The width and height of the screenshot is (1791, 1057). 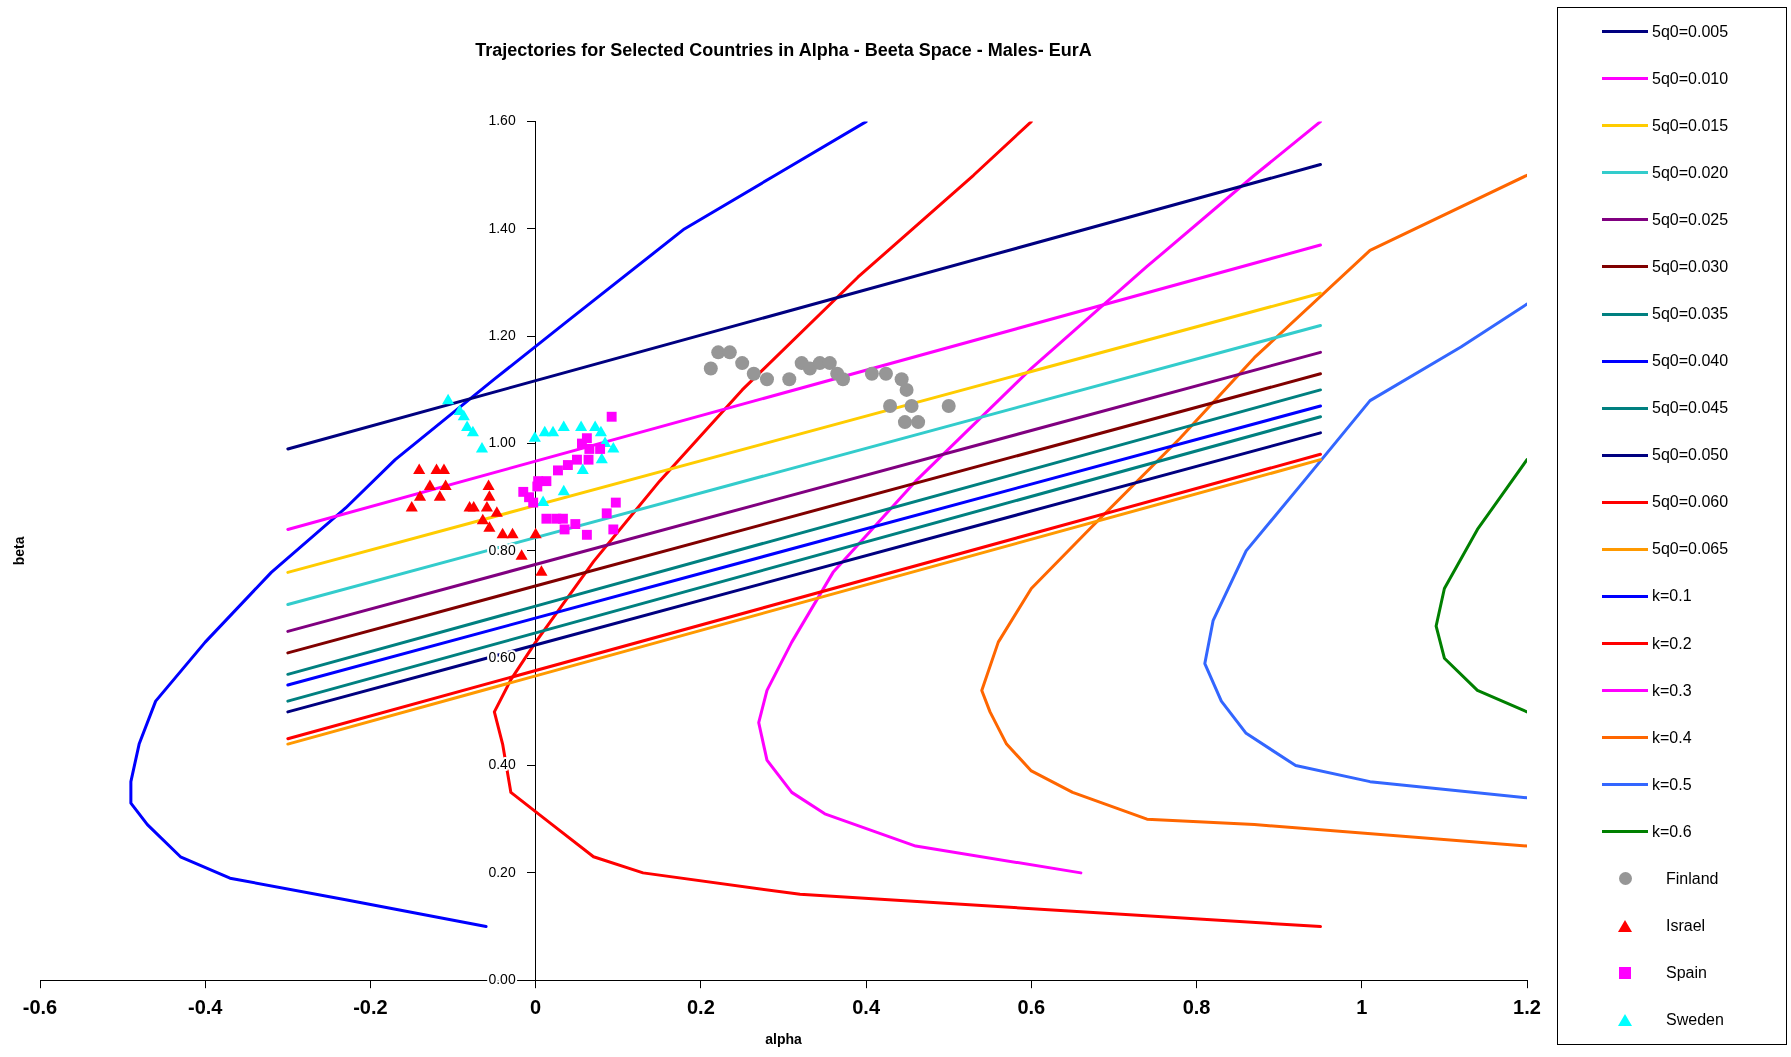 I want to click on y-axis-title: beta, so click(x=19, y=551).